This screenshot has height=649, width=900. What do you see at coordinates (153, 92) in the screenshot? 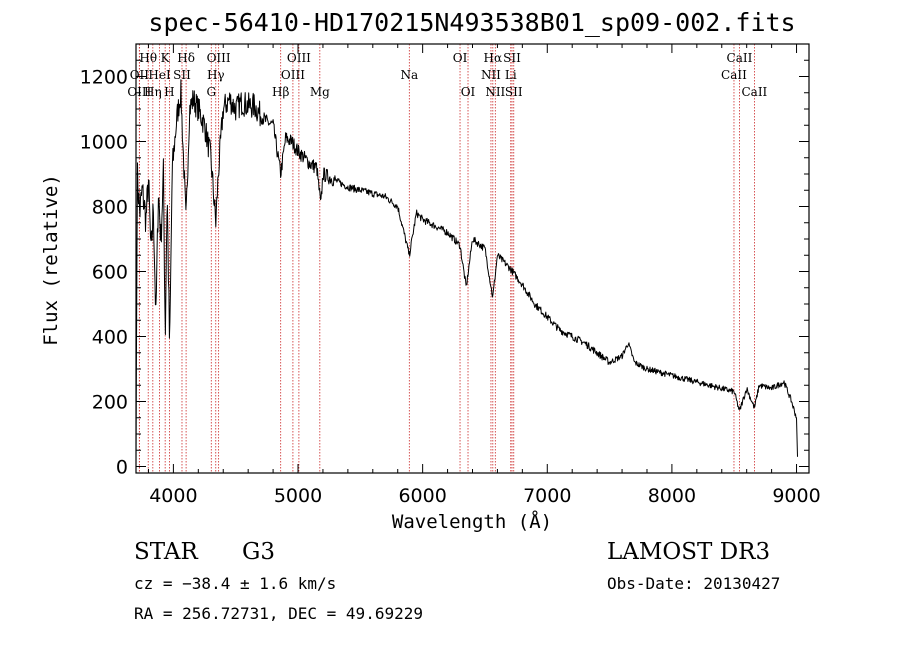
I see `line-label: Hη` at bounding box center [153, 92].